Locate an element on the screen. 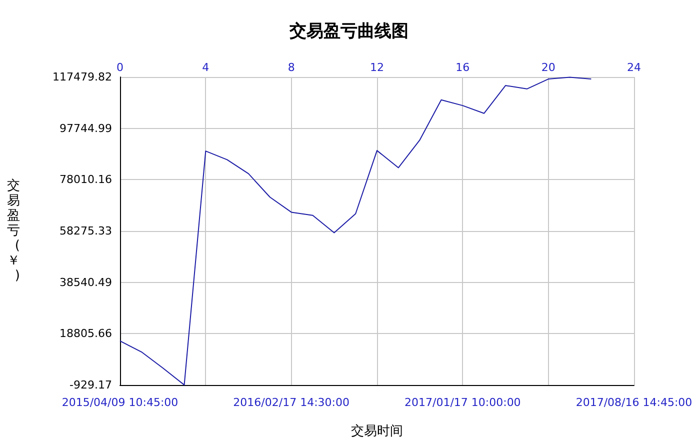 The width and height of the screenshot is (698, 446). y-tick-label: 117479.82 is located at coordinates (82, 77).